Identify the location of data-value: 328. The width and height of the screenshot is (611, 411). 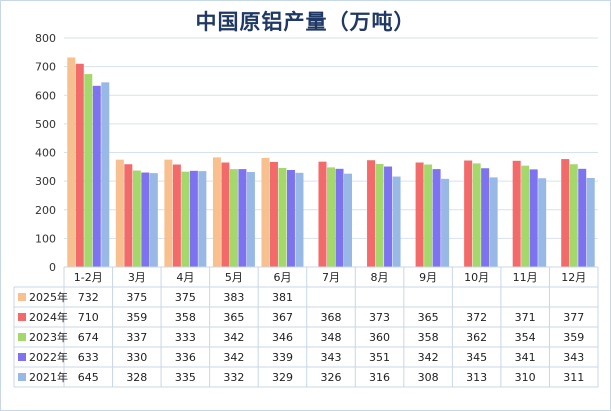
(136, 377).